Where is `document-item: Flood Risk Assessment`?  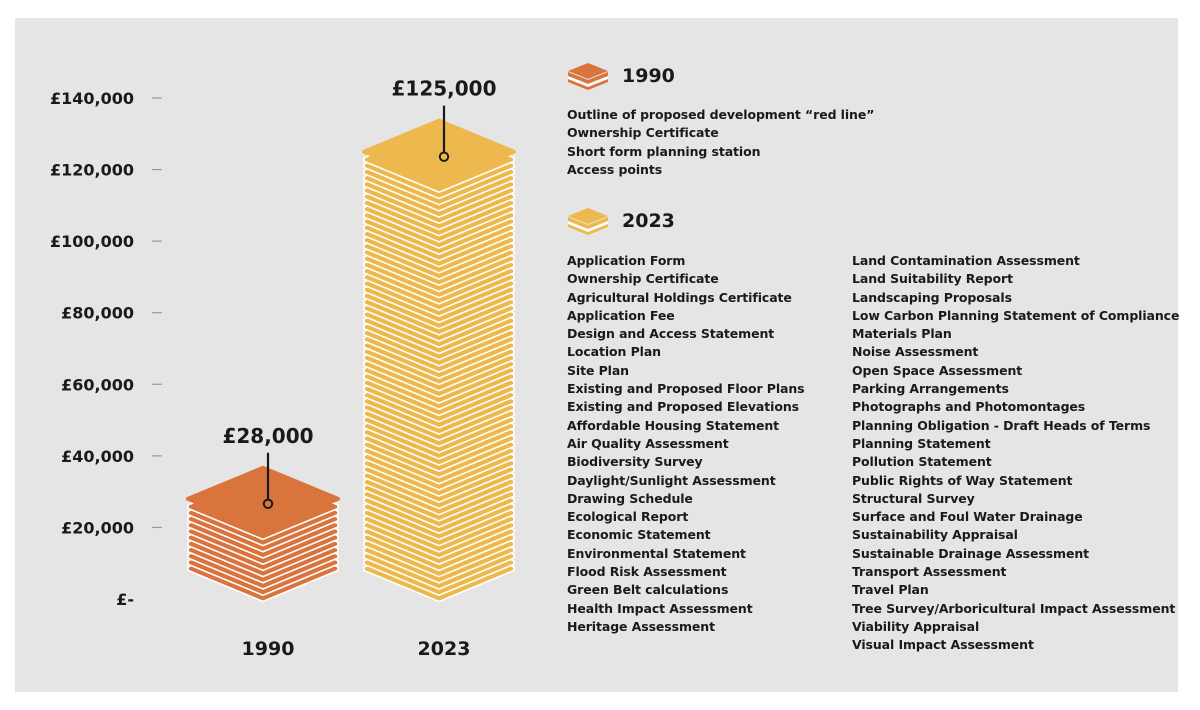 document-item: Flood Risk Assessment is located at coordinates (647, 572).